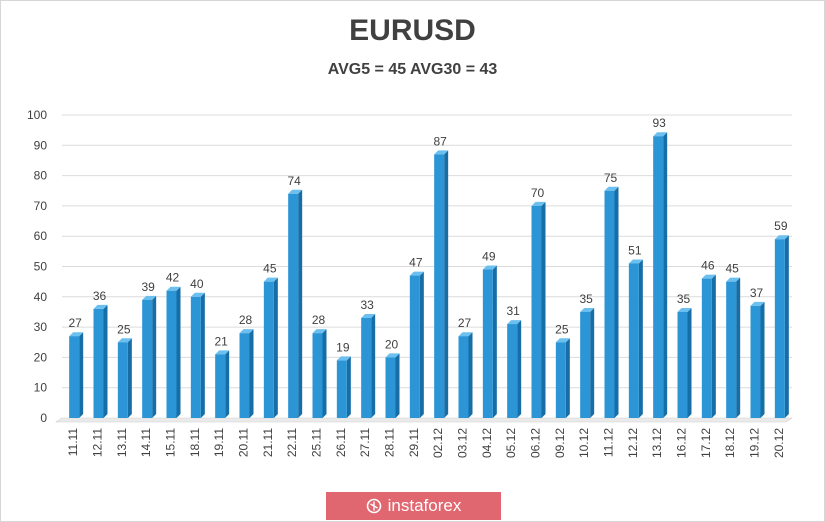  What do you see at coordinates (657, 443) in the screenshot?
I see `x-tick-label: 13.12` at bounding box center [657, 443].